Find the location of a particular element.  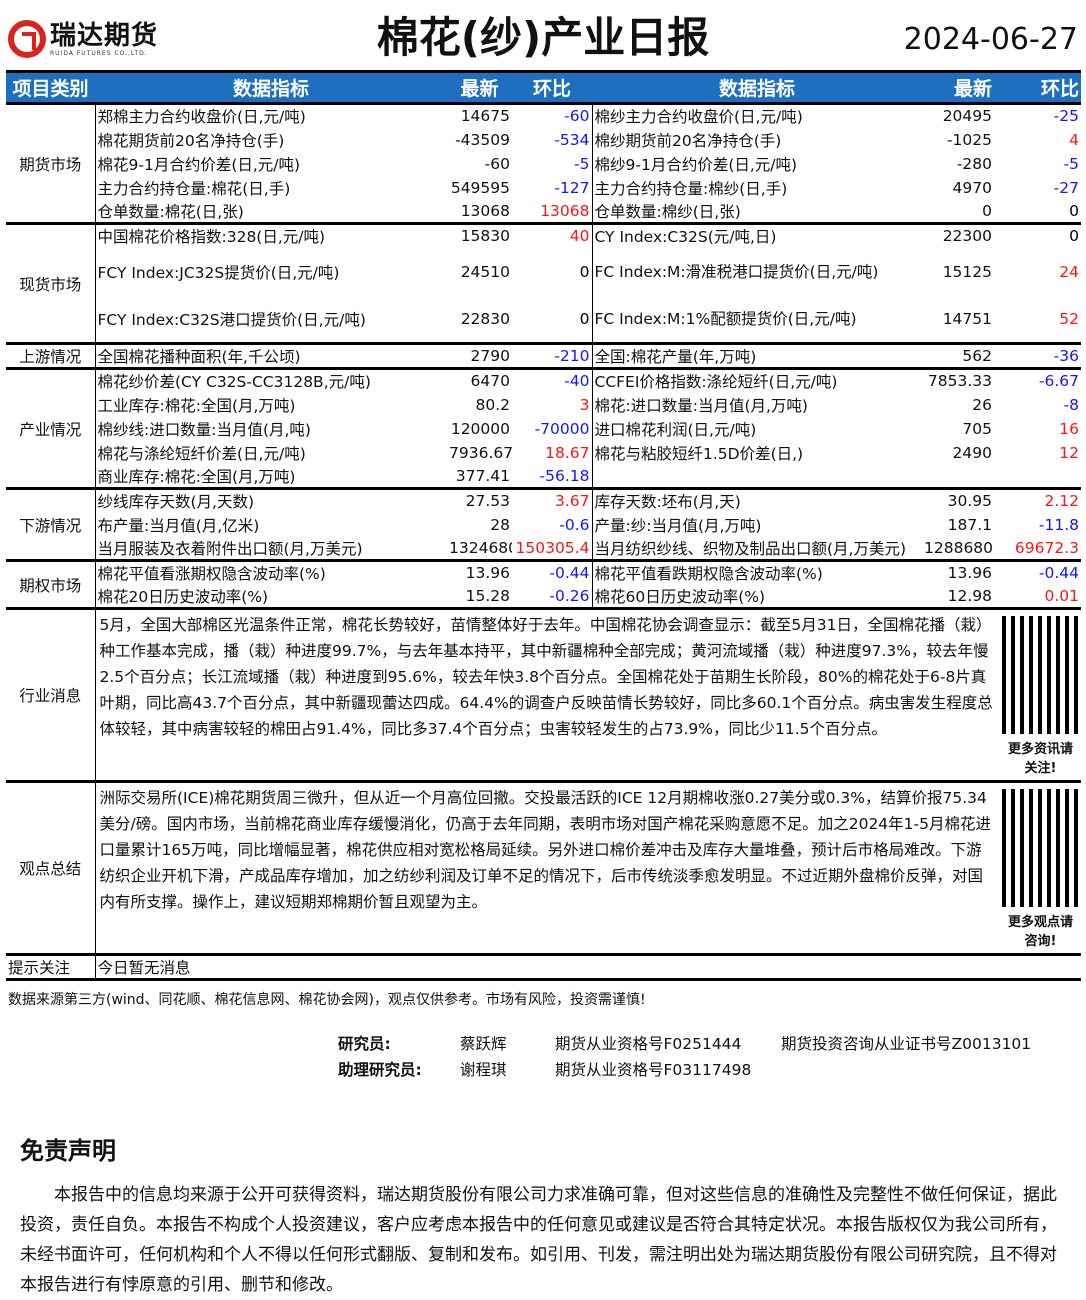

change-value-2: -36 is located at coordinates (1040, 355).